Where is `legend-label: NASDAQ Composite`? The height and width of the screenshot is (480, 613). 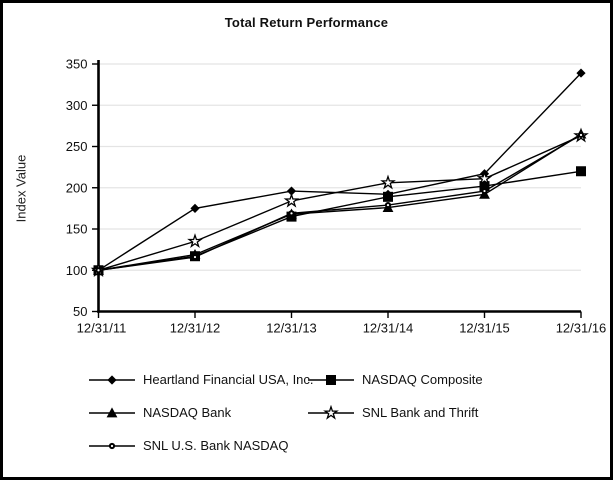
legend-label: NASDAQ Composite is located at coordinates (422, 379).